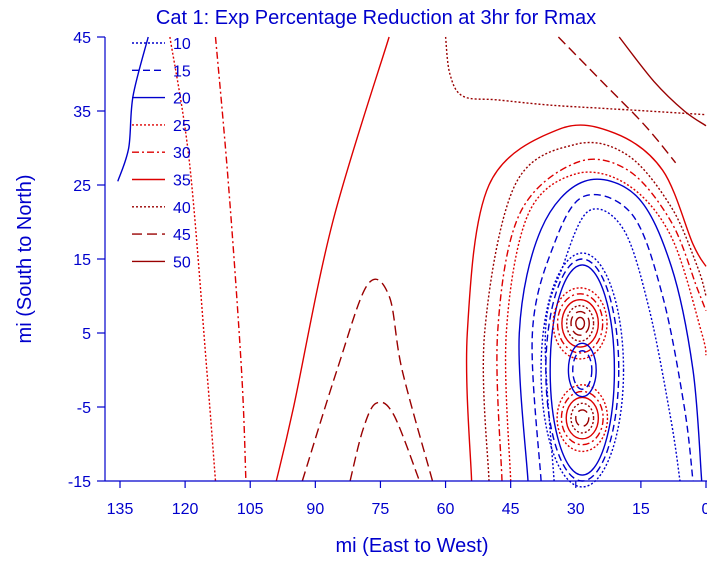 The height and width of the screenshot is (563, 707). Describe the element at coordinates (182, 181) in the screenshot. I see `legend-label-35: 35` at that location.